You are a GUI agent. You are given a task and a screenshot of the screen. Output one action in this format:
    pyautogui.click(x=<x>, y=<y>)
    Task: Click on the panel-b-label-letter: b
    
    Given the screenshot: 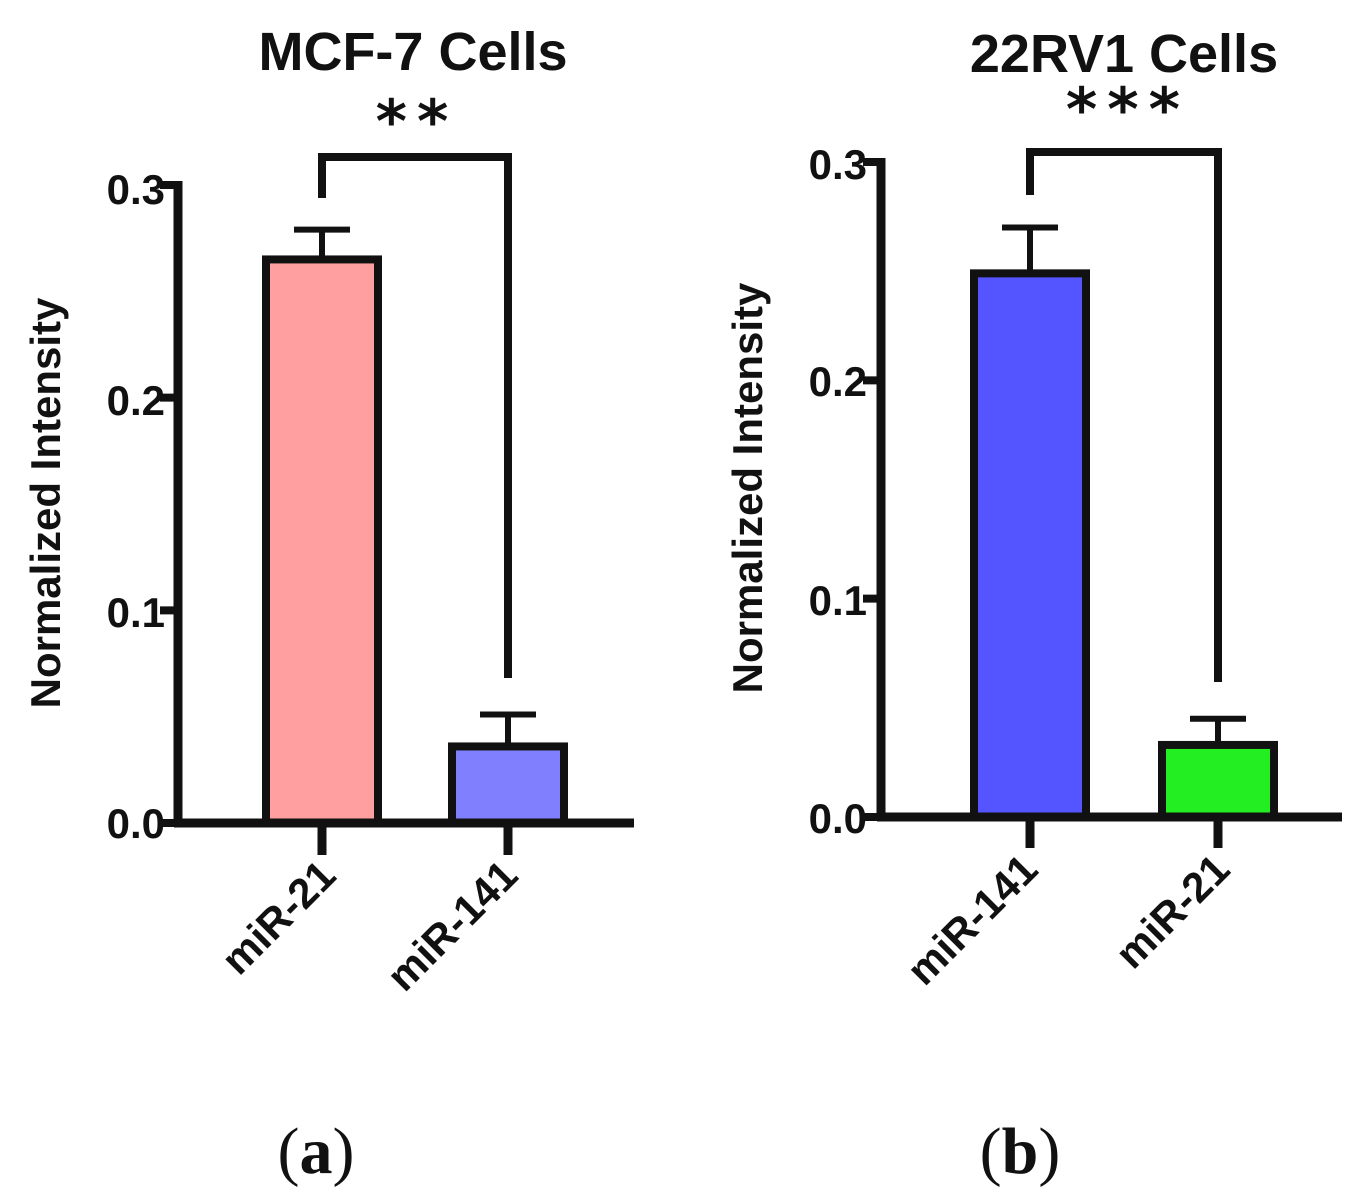 What is the action you would take?
    pyautogui.click(x=1020, y=1151)
    